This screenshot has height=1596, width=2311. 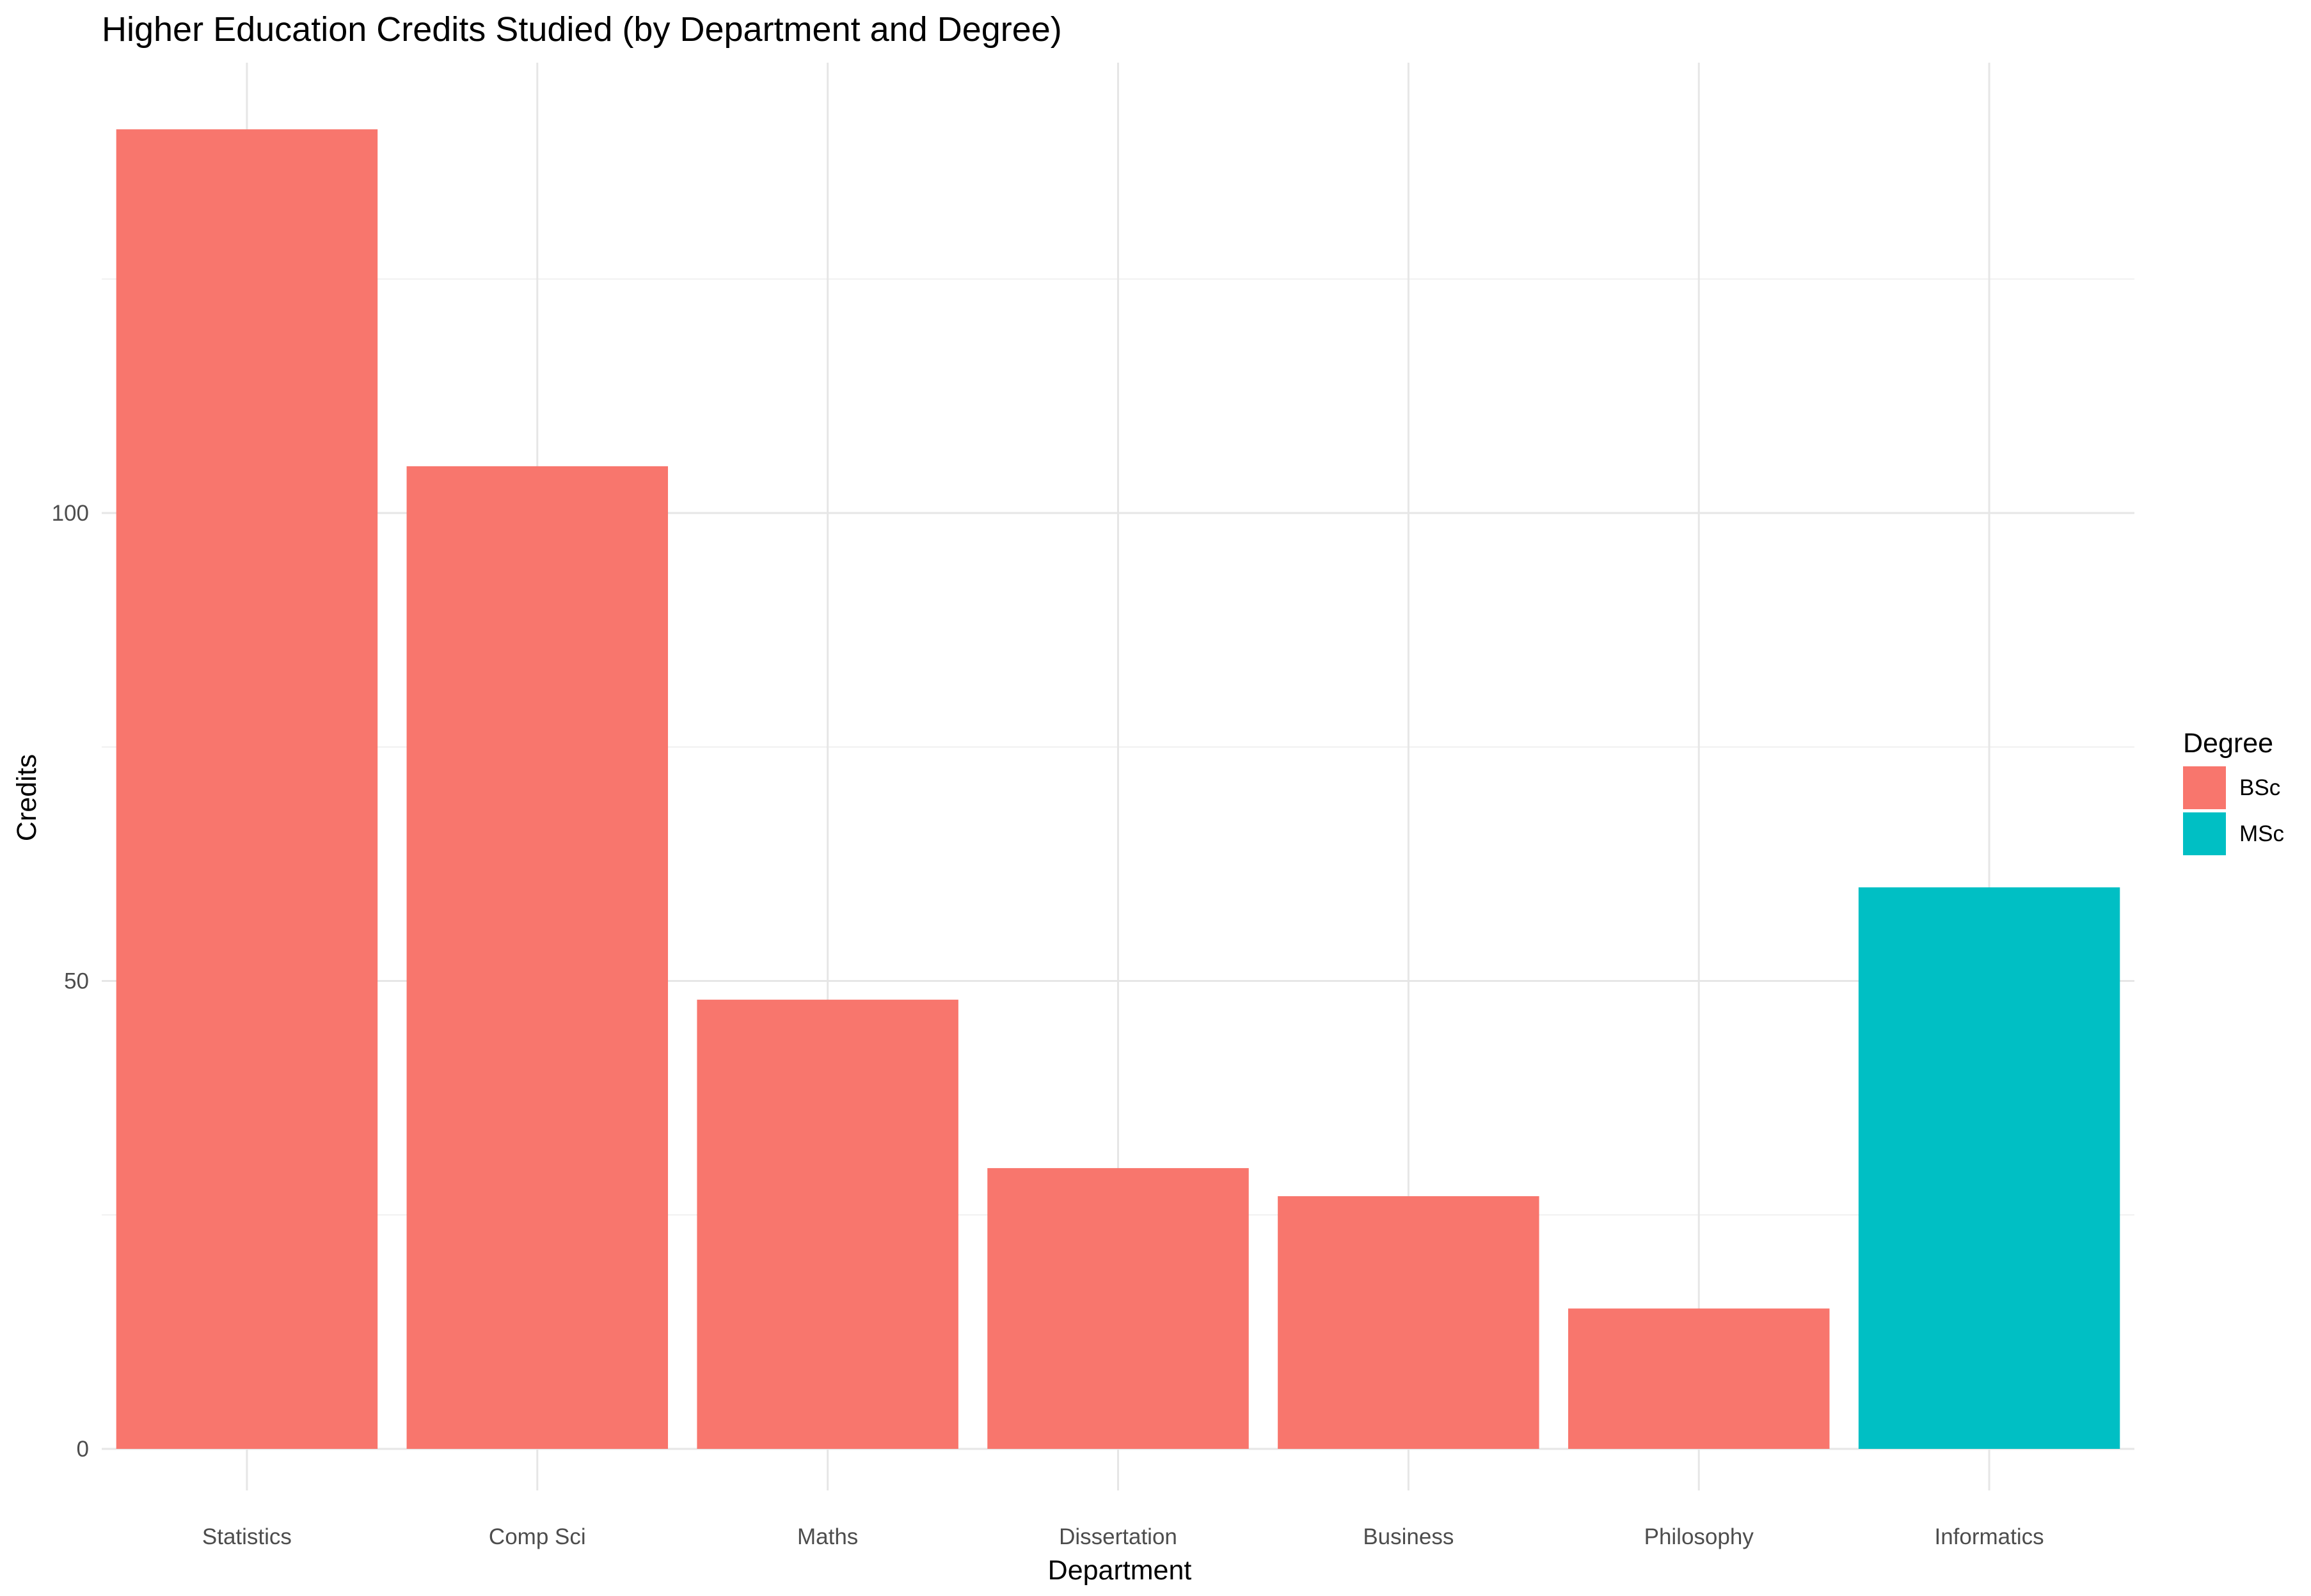 I want to click on y-tick-label: 50, so click(x=76, y=981).